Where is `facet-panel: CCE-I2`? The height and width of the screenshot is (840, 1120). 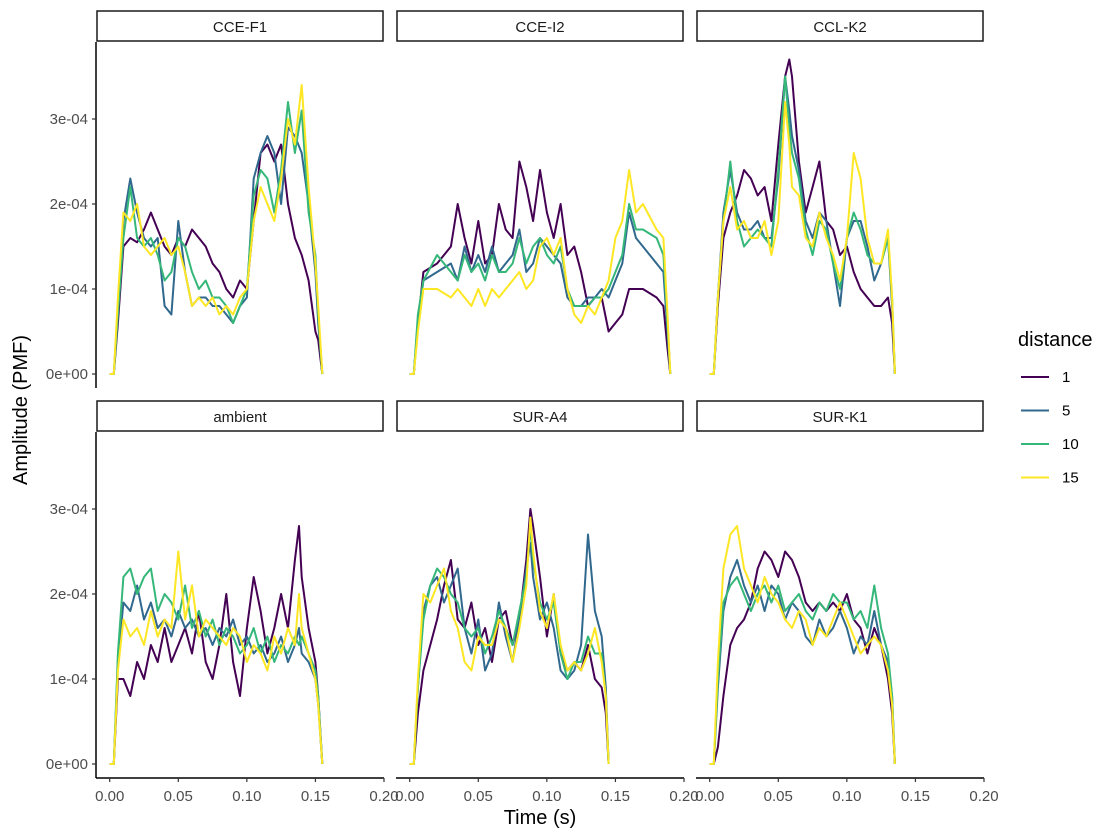 facet-panel: CCE-I2 is located at coordinates (540, 192).